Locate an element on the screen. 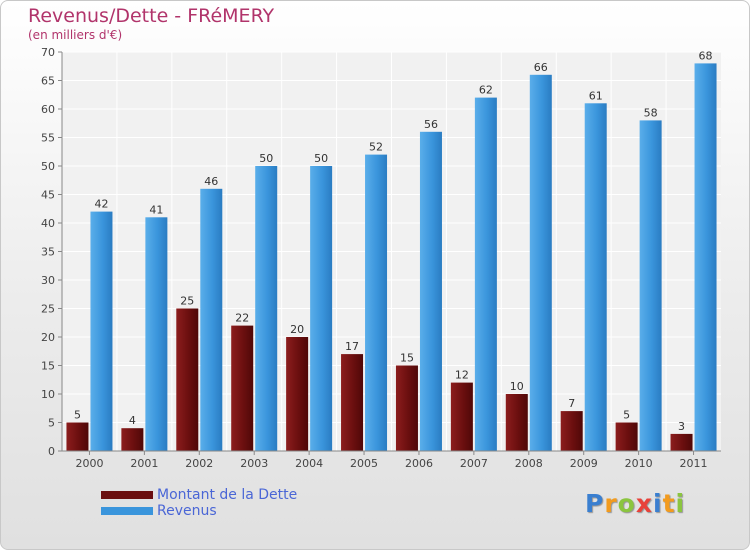 This screenshot has width=750, height=550. data-label: 68 is located at coordinates (706, 55).